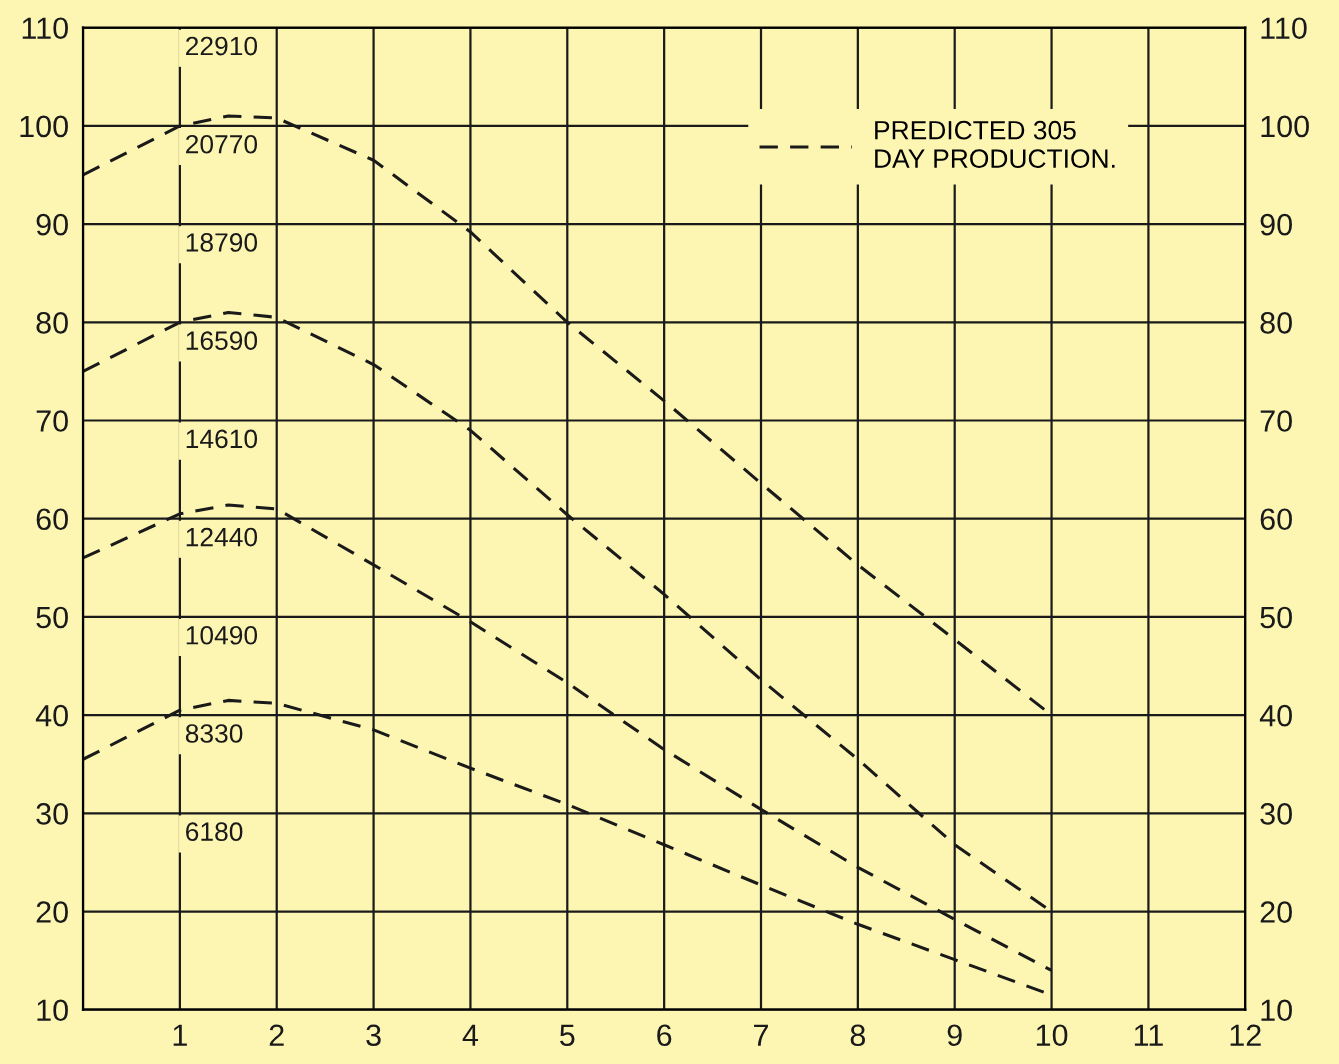 The height and width of the screenshot is (1064, 1339). What do you see at coordinates (44, 126) in the screenshot?
I see `y-tick-label: 100` at bounding box center [44, 126].